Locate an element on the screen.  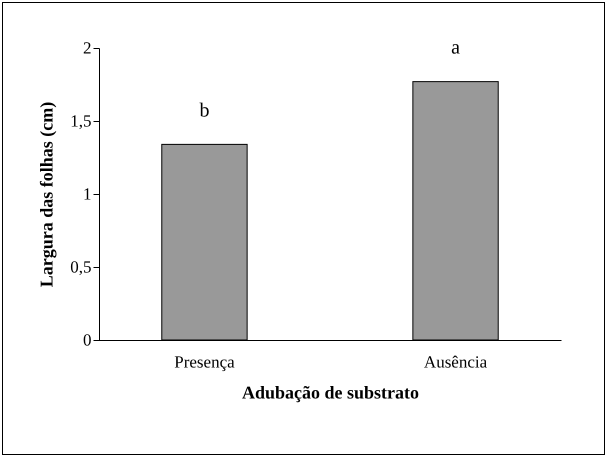
x-axis-title: Adubação de substrato is located at coordinates (331, 392).